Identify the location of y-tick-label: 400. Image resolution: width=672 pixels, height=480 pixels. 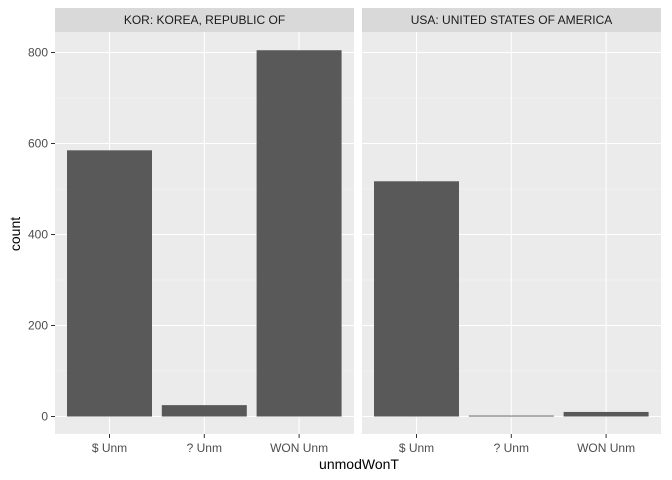
(38, 235).